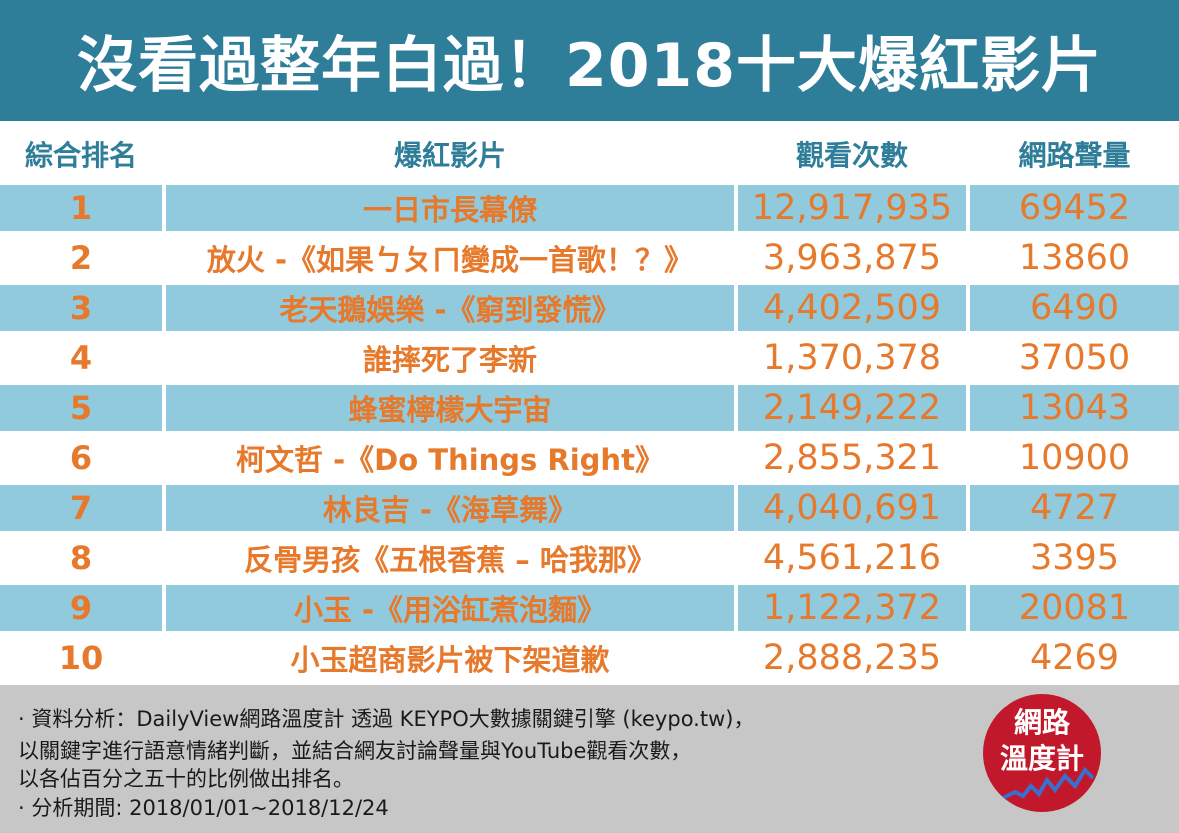  I want to click on rank-cell: 9, so click(81, 608).